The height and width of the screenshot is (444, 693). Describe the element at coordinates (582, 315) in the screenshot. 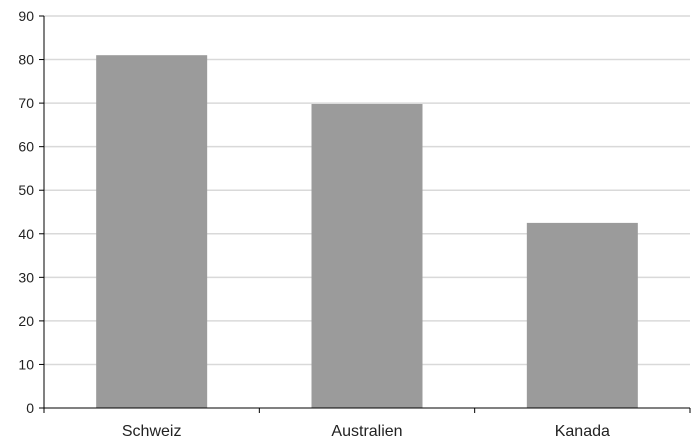

I see `bar-kanada` at that location.